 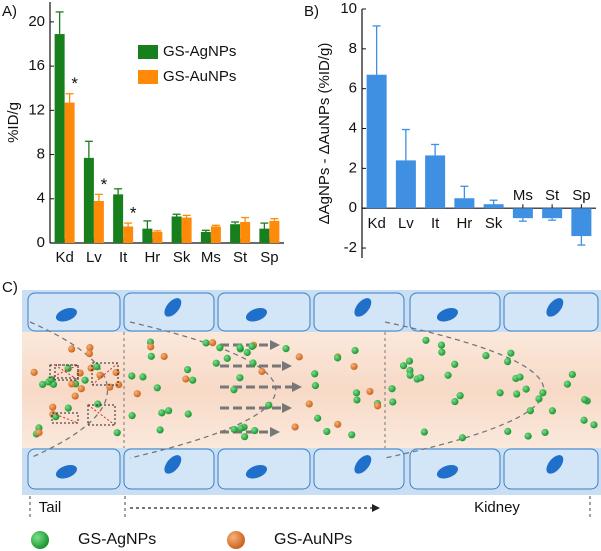 I want to click on x-tick-label: It, so click(x=123, y=257).